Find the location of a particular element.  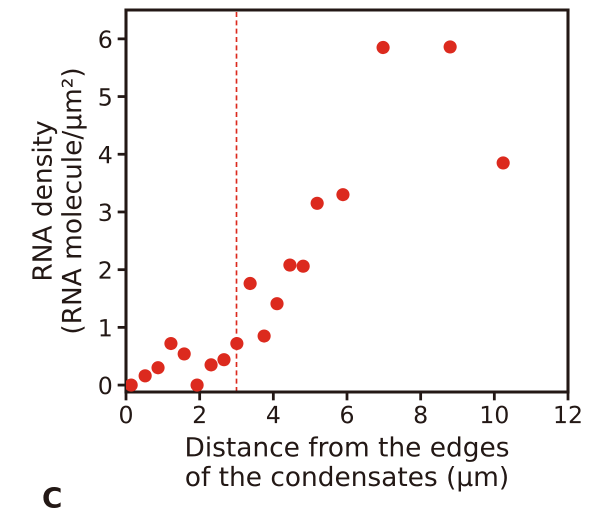

x-tick-label: 8 is located at coordinates (420, 415).